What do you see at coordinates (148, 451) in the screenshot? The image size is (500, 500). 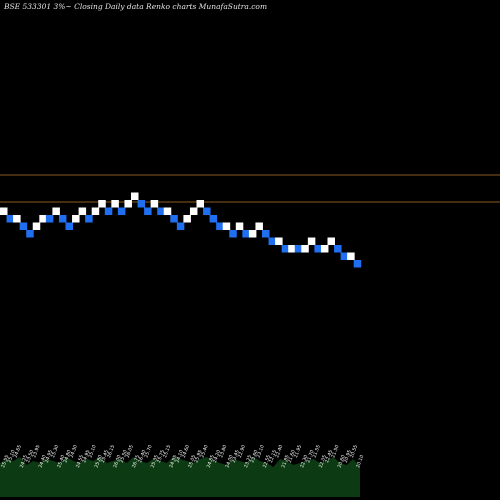 I see `price-label: 25.70` at bounding box center [148, 451].